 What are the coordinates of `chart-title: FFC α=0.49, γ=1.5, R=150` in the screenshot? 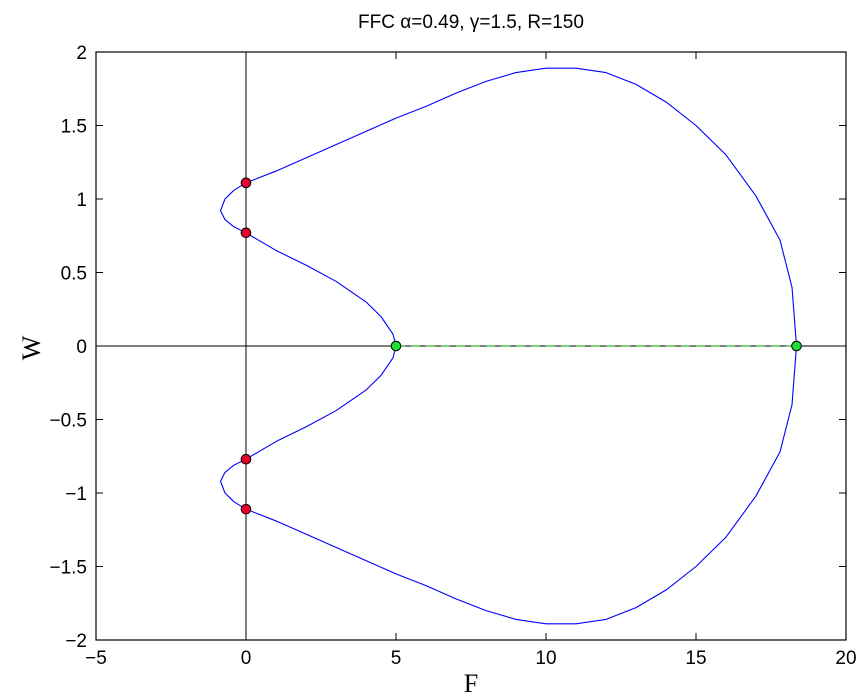 It's located at (471, 22).